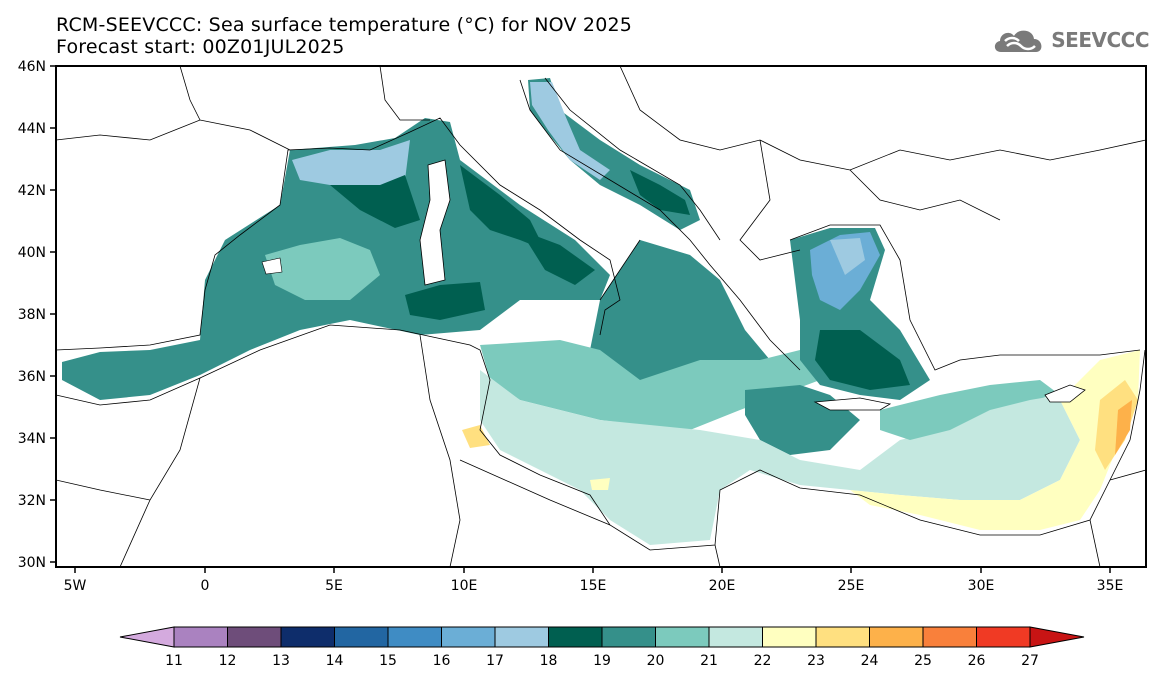 The image size is (1165, 682). I want to click on lon-label: 10E, so click(464, 586).